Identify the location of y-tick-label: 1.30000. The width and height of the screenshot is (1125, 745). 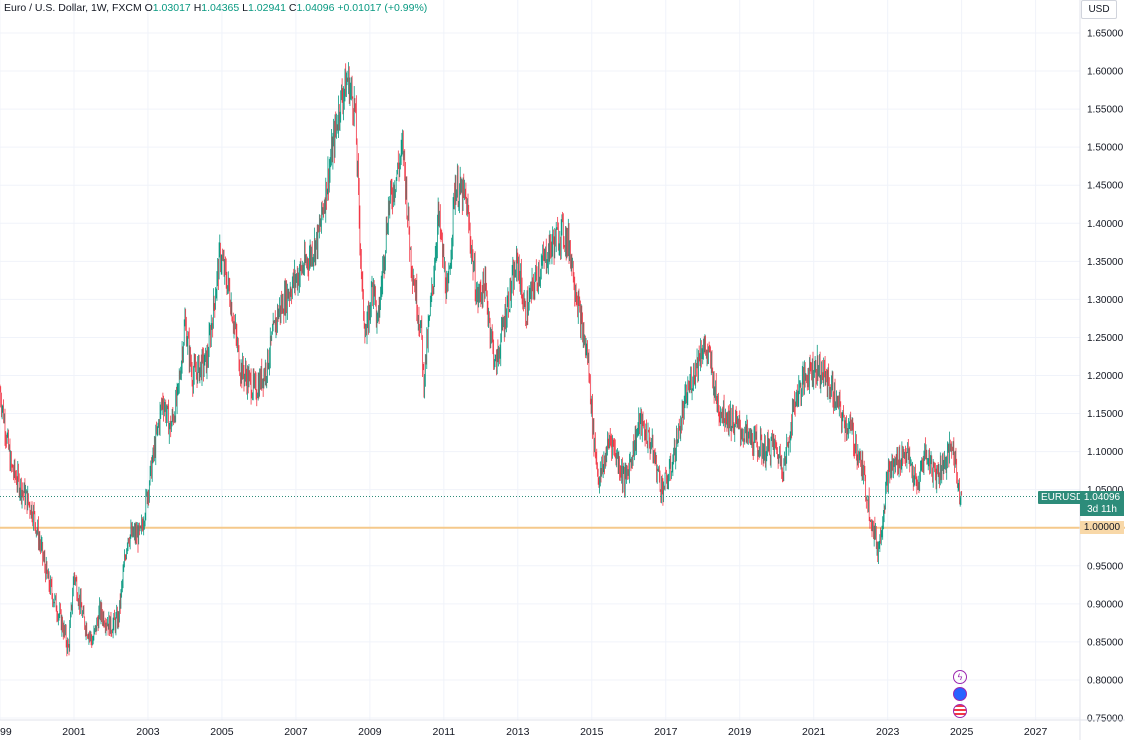
(1105, 300).